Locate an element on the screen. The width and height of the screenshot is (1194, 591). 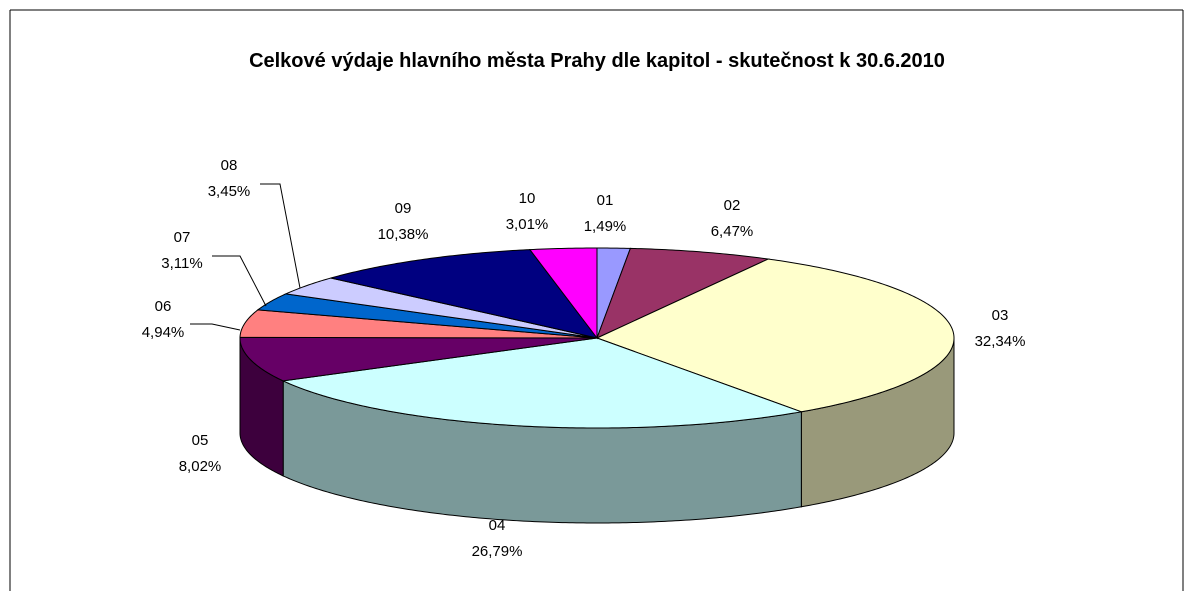
value-label: 3,11% is located at coordinates (181, 263).